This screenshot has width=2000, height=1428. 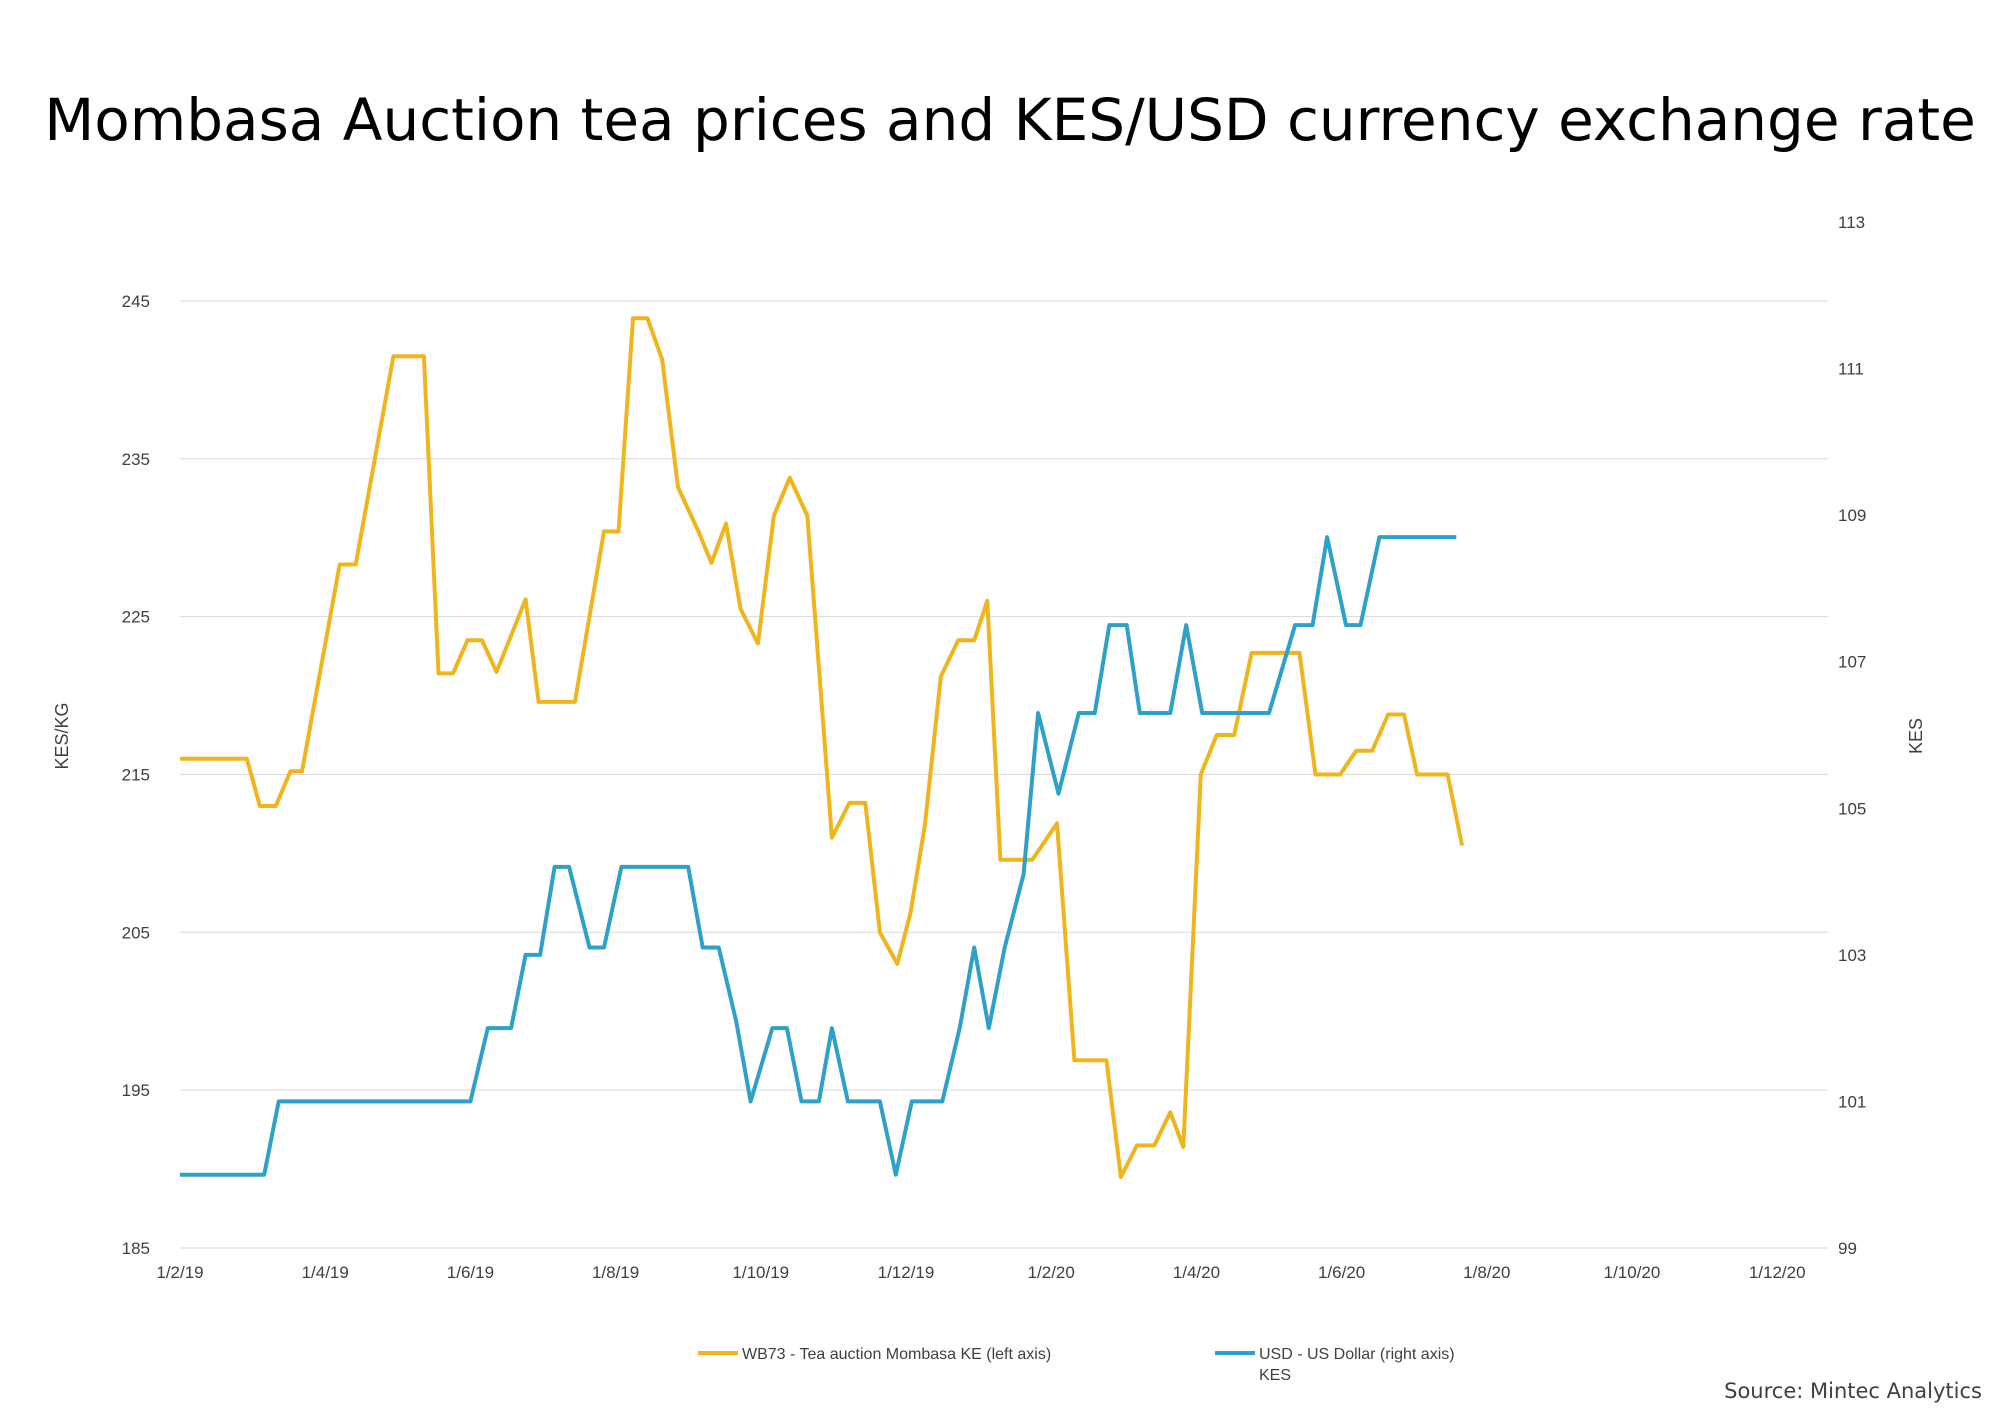 What do you see at coordinates (1196, 1272) in the screenshot?
I see `x-tick-label: 1/4/20` at bounding box center [1196, 1272].